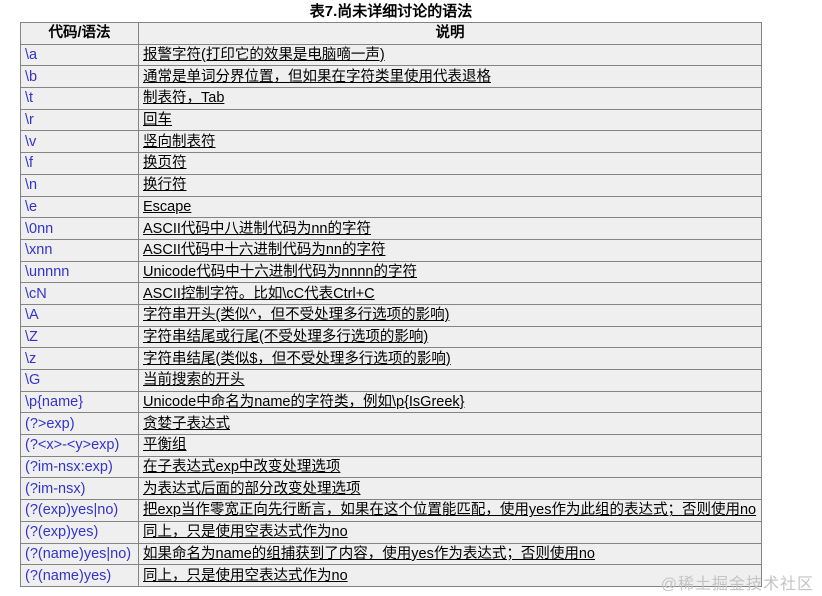 The height and width of the screenshot is (596, 822). Describe the element at coordinates (79, 77) in the screenshot. I see `code-cell: \b` at that location.